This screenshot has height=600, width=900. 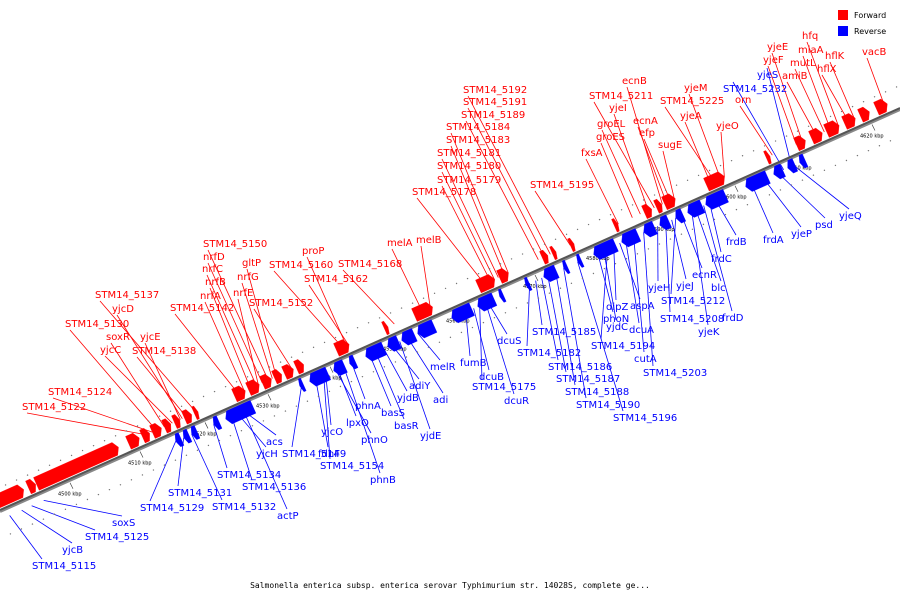 I want to click on reverse-gene-label: yjeK, so click(x=709, y=332).